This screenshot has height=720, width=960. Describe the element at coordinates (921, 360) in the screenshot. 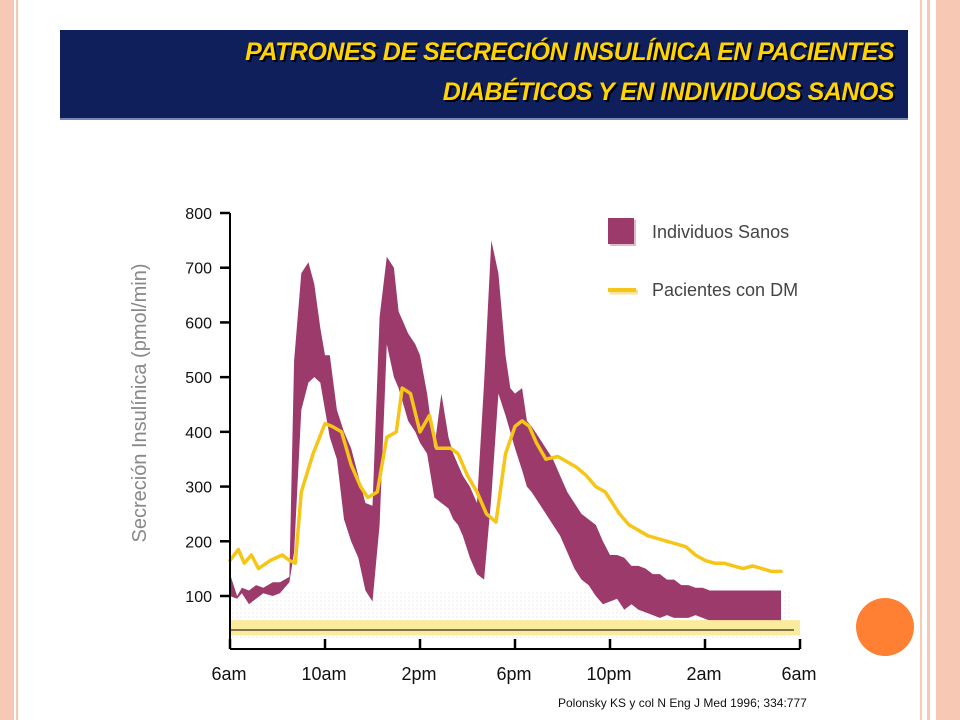

I see `right-border-line-thin` at that location.